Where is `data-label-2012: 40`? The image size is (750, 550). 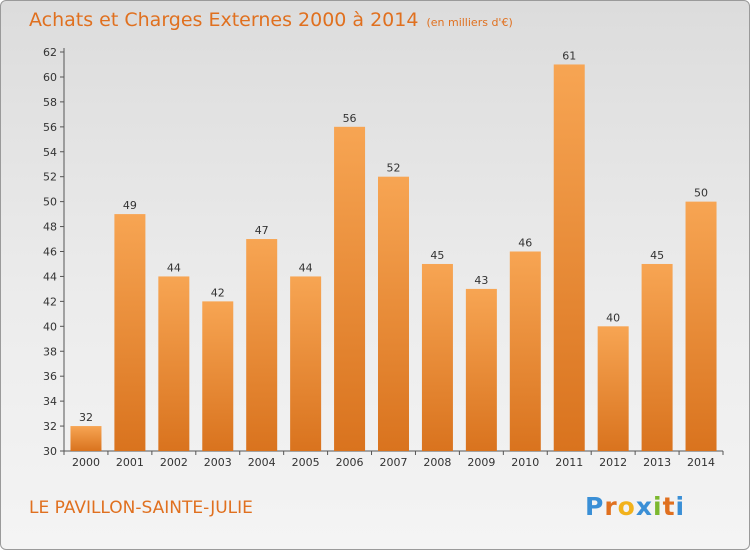
data-label-2012: 40 is located at coordinates (613, 317).